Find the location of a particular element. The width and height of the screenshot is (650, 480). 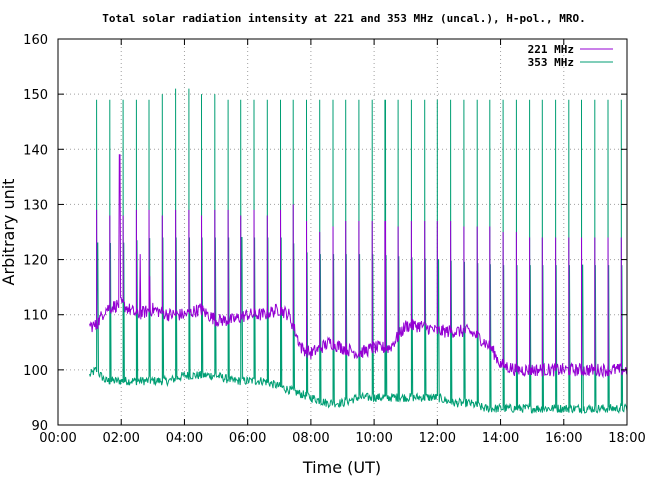

y-tick-label: 130 is located at coordinates (35, 205).